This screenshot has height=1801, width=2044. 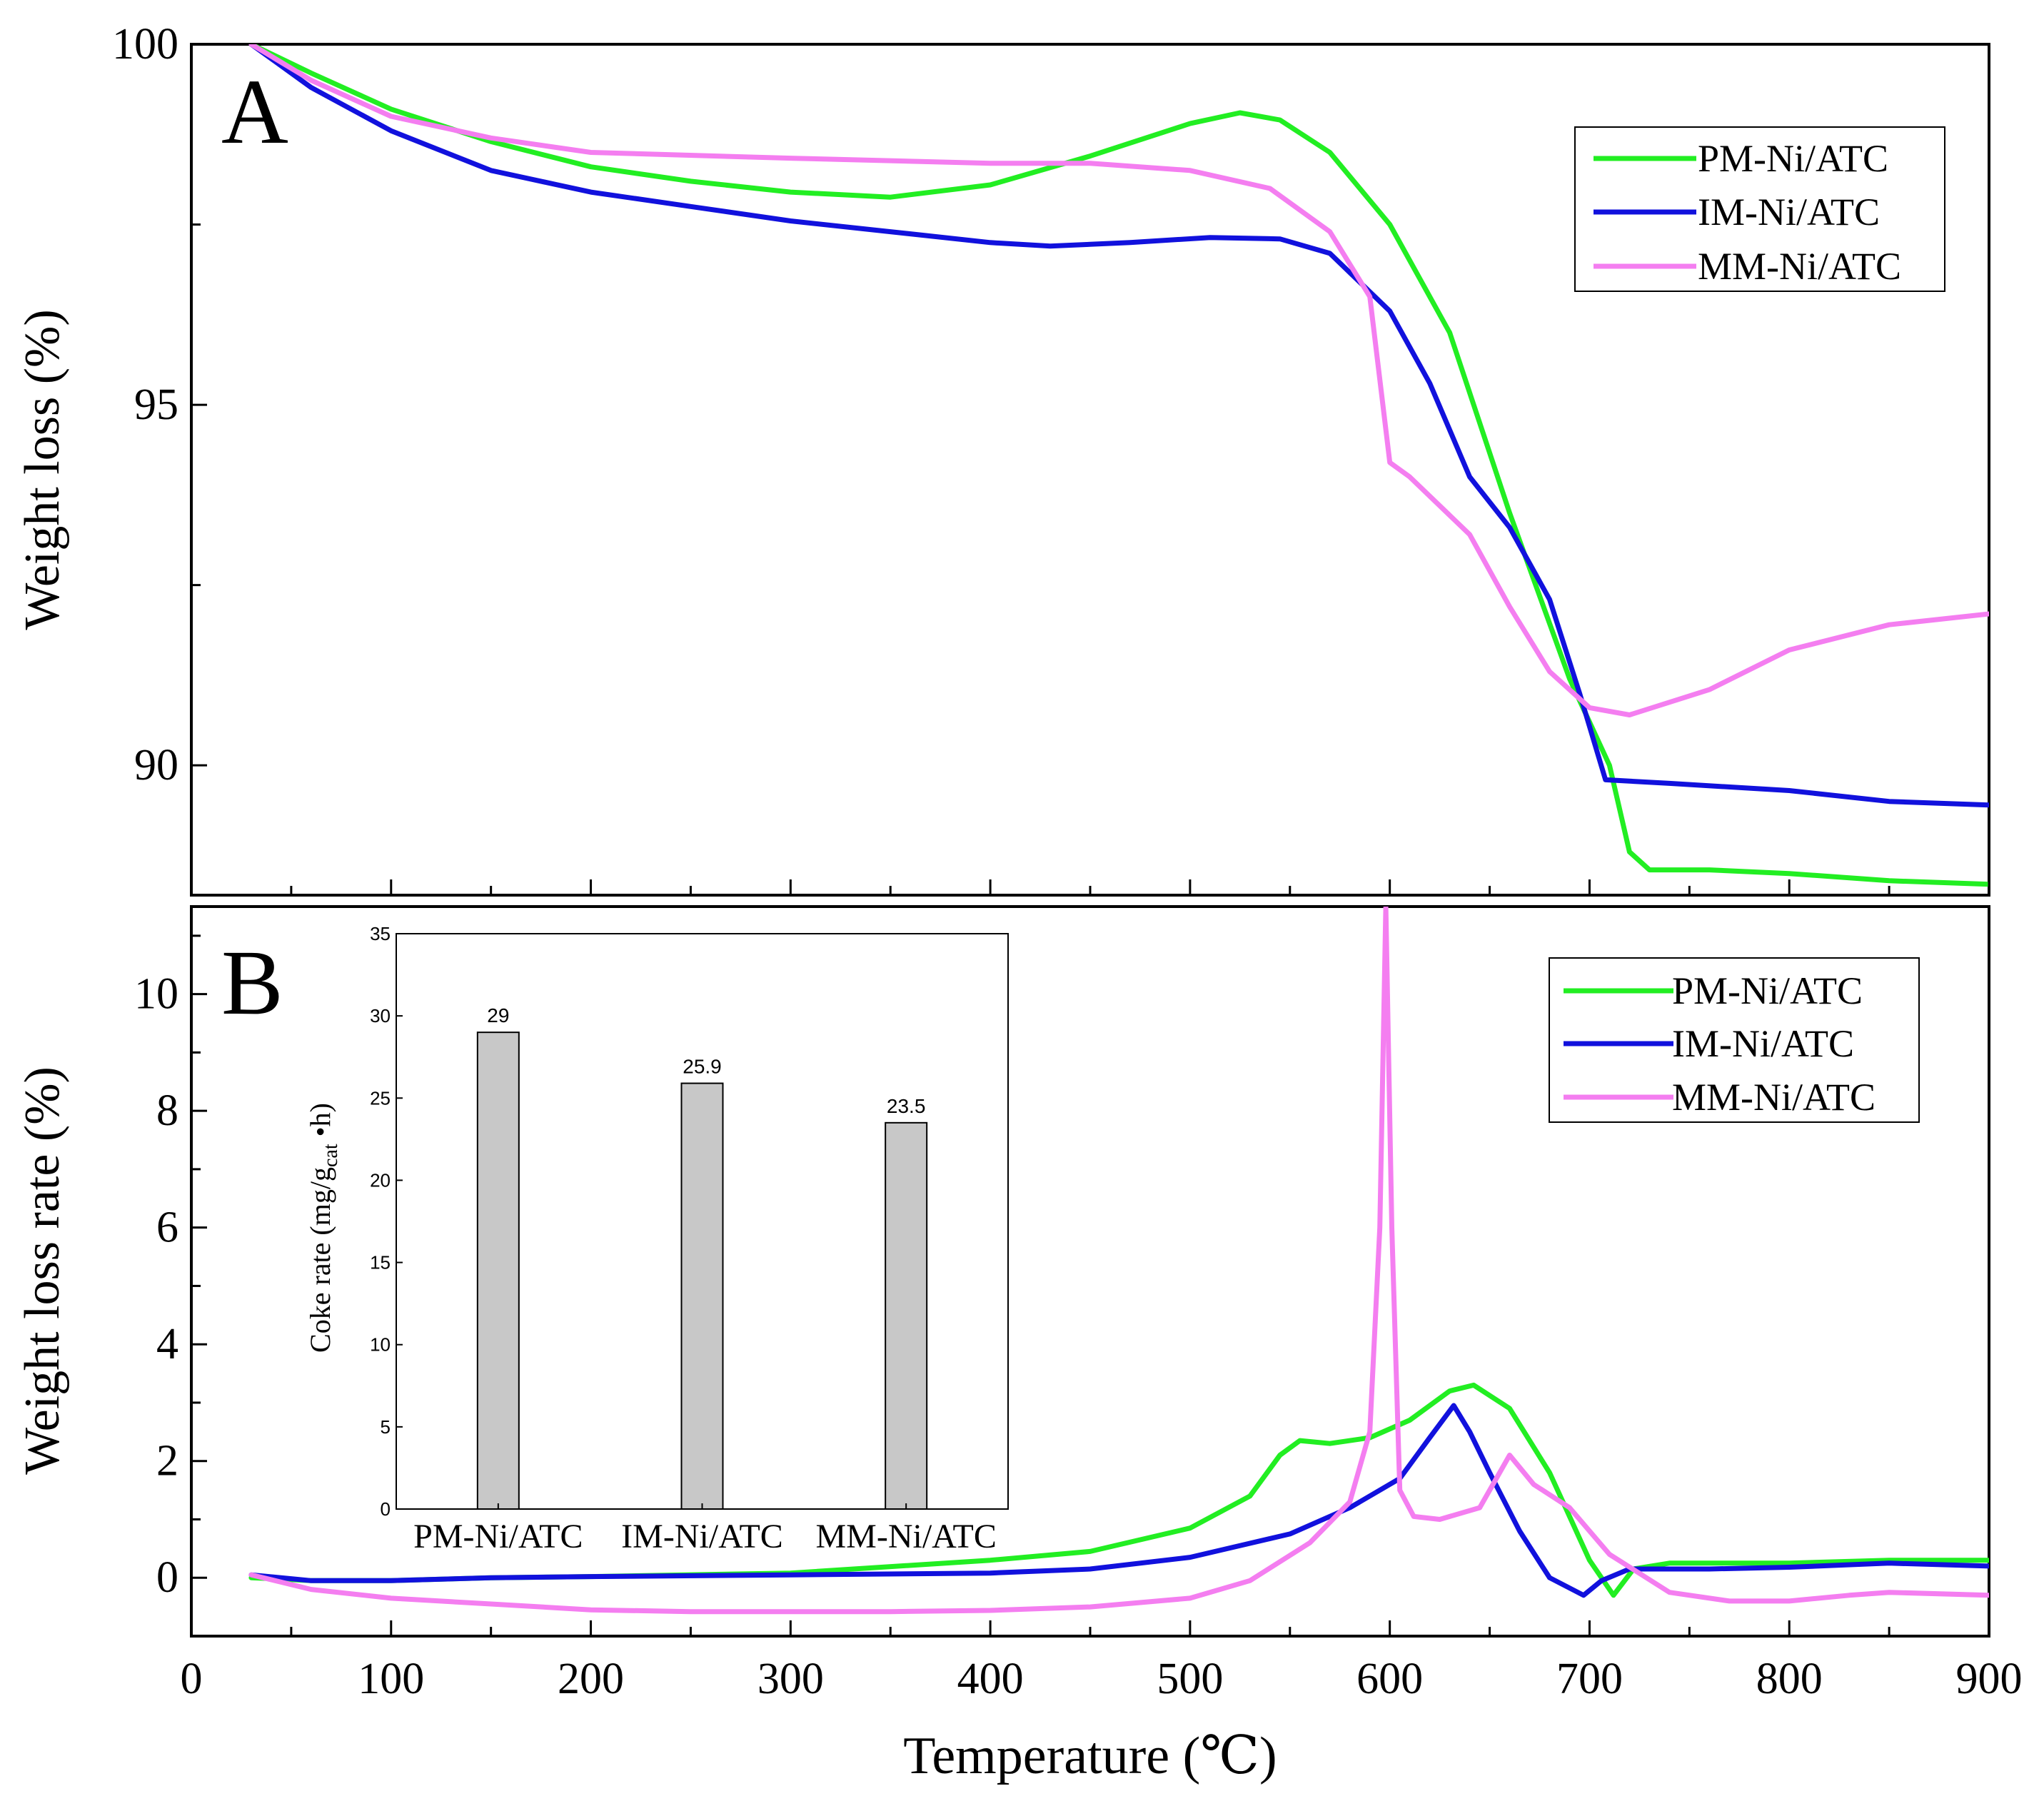 I want to click on panel-b-ylabel: Weight loss rate (%), so click(x=42, y=1270).